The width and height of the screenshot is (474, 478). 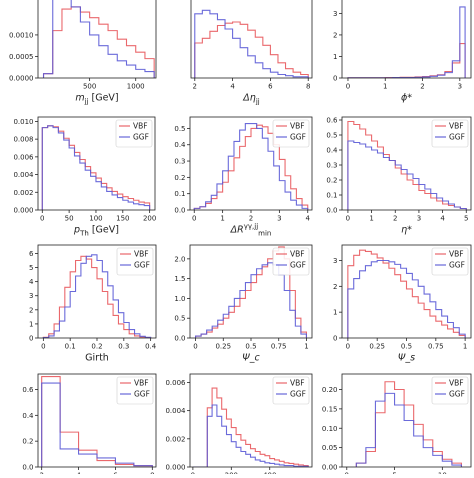 What do you see at coordinates (43, 347) in the screenshot?
I see `x-tick-label-girth: 0` at bounding box center [43, 347].